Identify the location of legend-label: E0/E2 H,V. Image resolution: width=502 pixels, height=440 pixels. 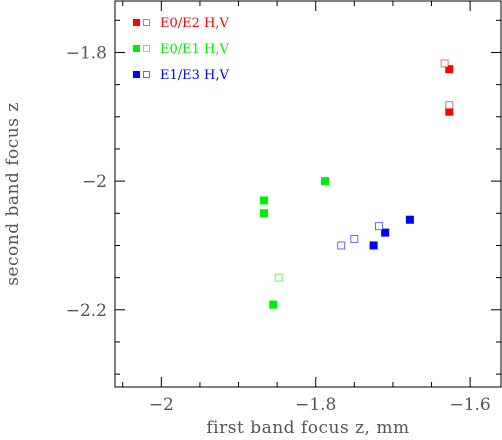
(195, 23).